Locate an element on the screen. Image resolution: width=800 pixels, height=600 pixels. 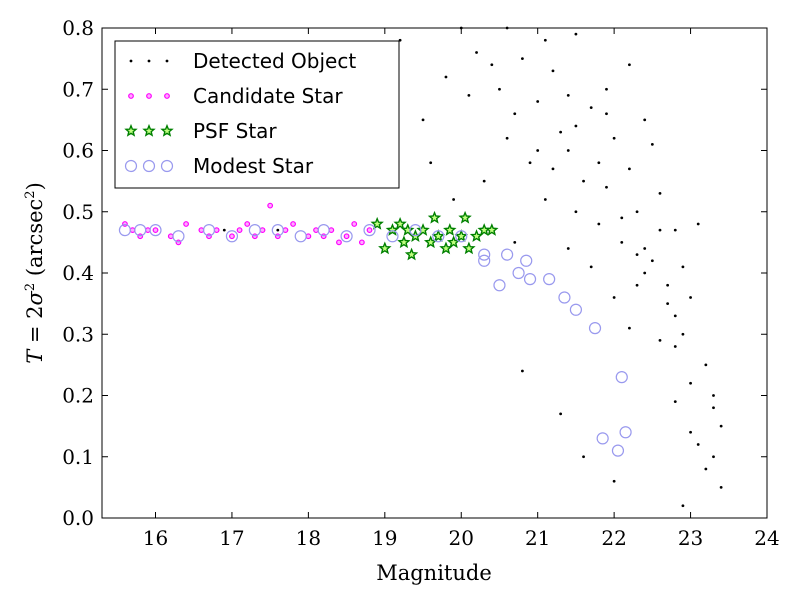
y-tick-label: 0.0 is located at coordinates (78, 518).